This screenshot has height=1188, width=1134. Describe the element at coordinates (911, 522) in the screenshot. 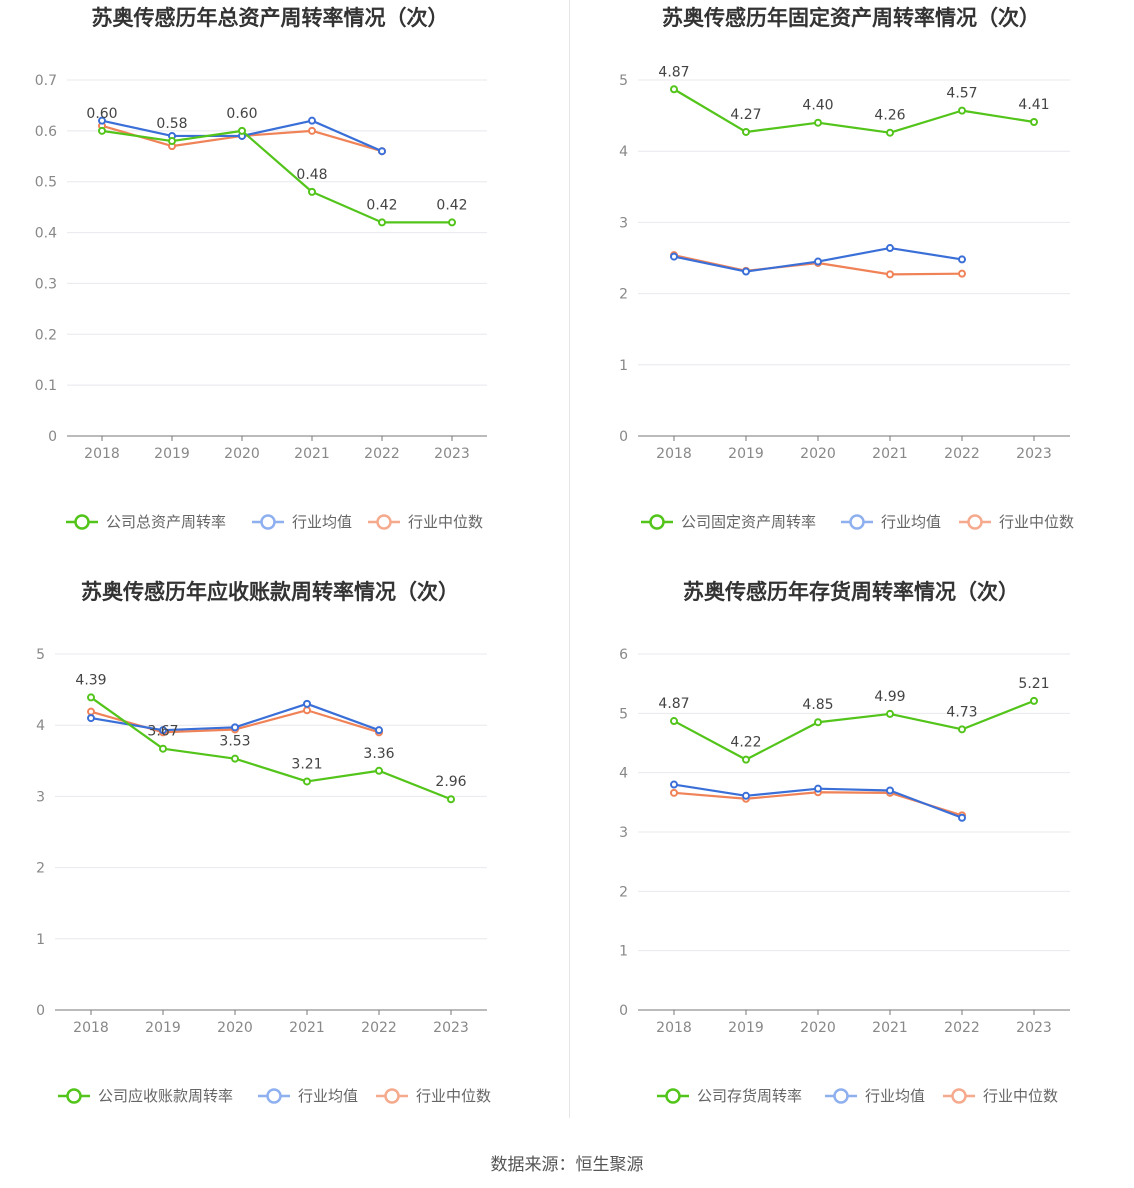

I see `legend-label: 行业均值` at that location.